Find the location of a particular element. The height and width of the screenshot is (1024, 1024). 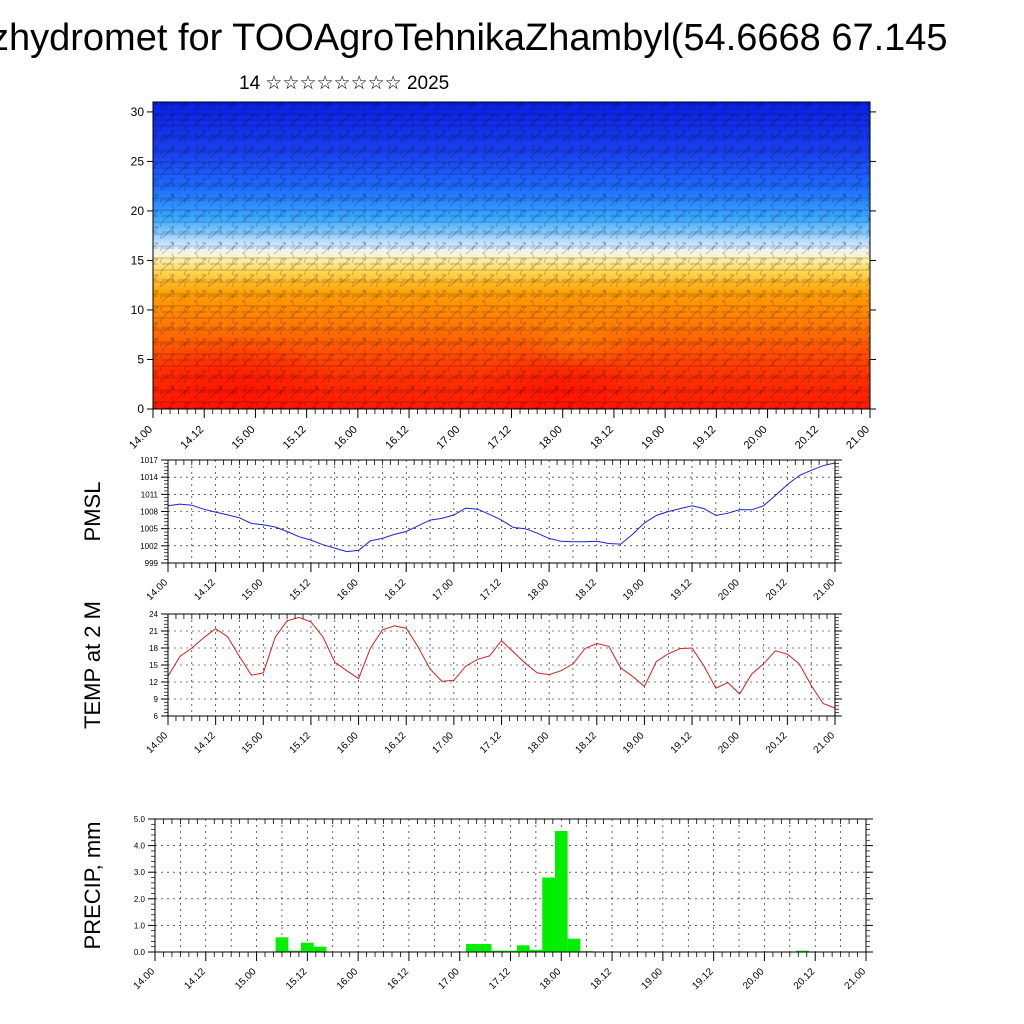

precip-x-tick-label: 16.00 is located at coordinates (348, 979).